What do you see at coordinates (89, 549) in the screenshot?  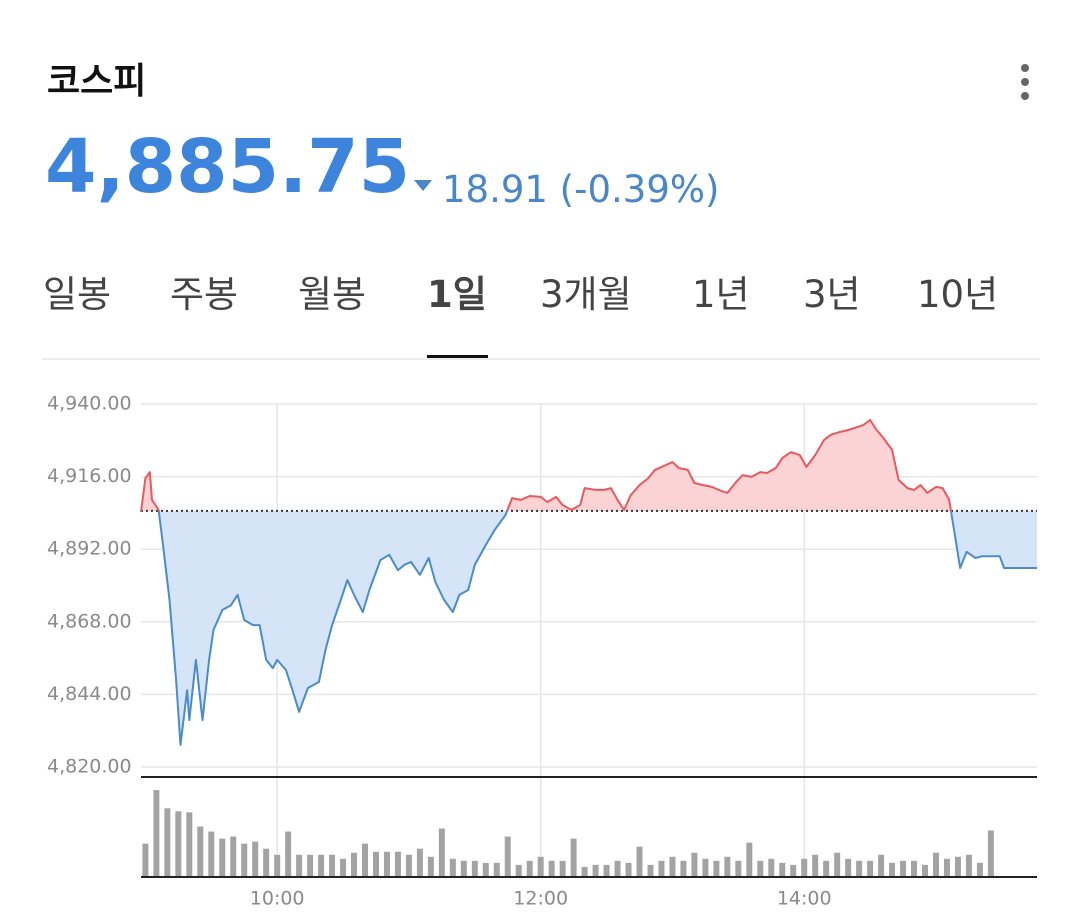 I see `y-tick-label: 4,892.00` at bounding box center [89, 549].